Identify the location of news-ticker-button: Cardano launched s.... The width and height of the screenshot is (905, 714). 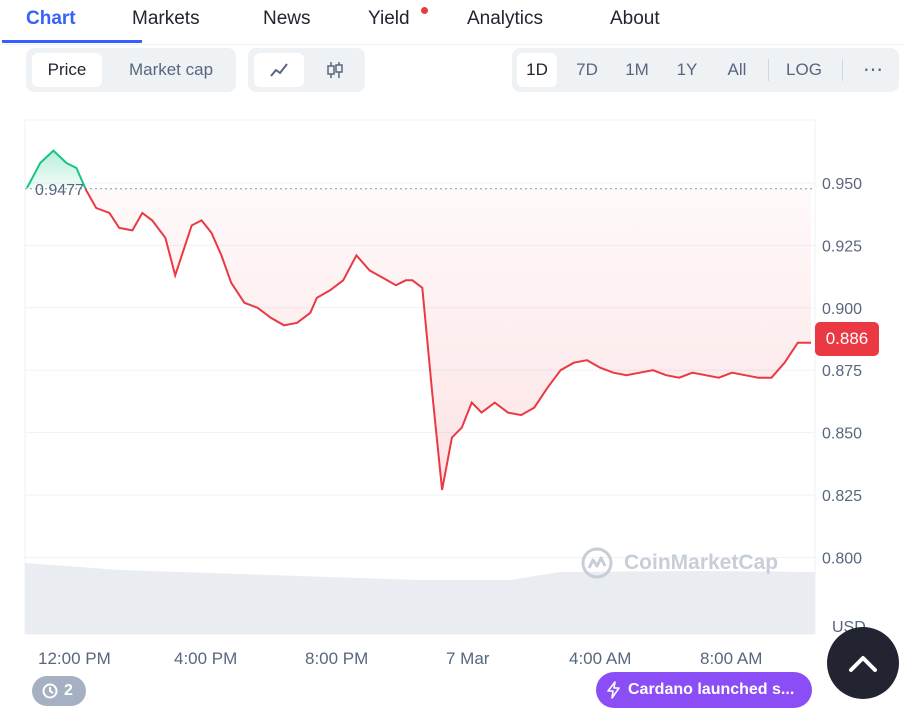
(704, 690).